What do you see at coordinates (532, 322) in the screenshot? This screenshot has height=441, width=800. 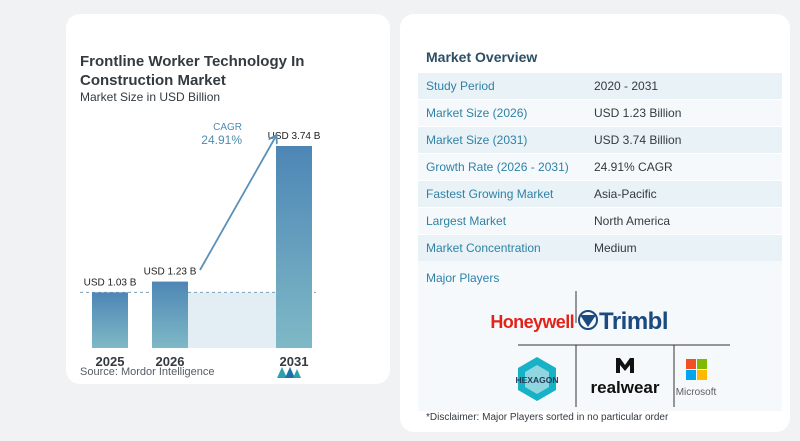 I see `honeywell-logo: Honeywell` at bounding box center [532, 322].